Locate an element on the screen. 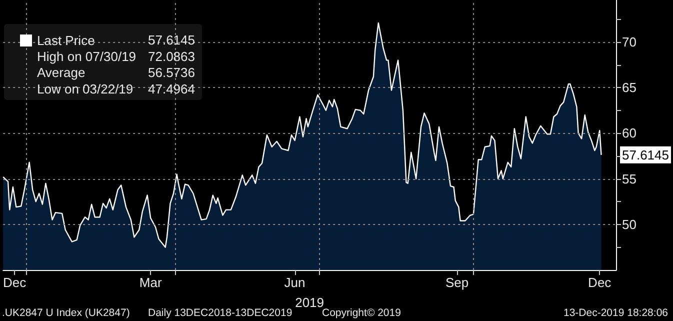 This screenshot has height=321, width=673. x-tick-label: Jun is located at coordinates (295, 282).